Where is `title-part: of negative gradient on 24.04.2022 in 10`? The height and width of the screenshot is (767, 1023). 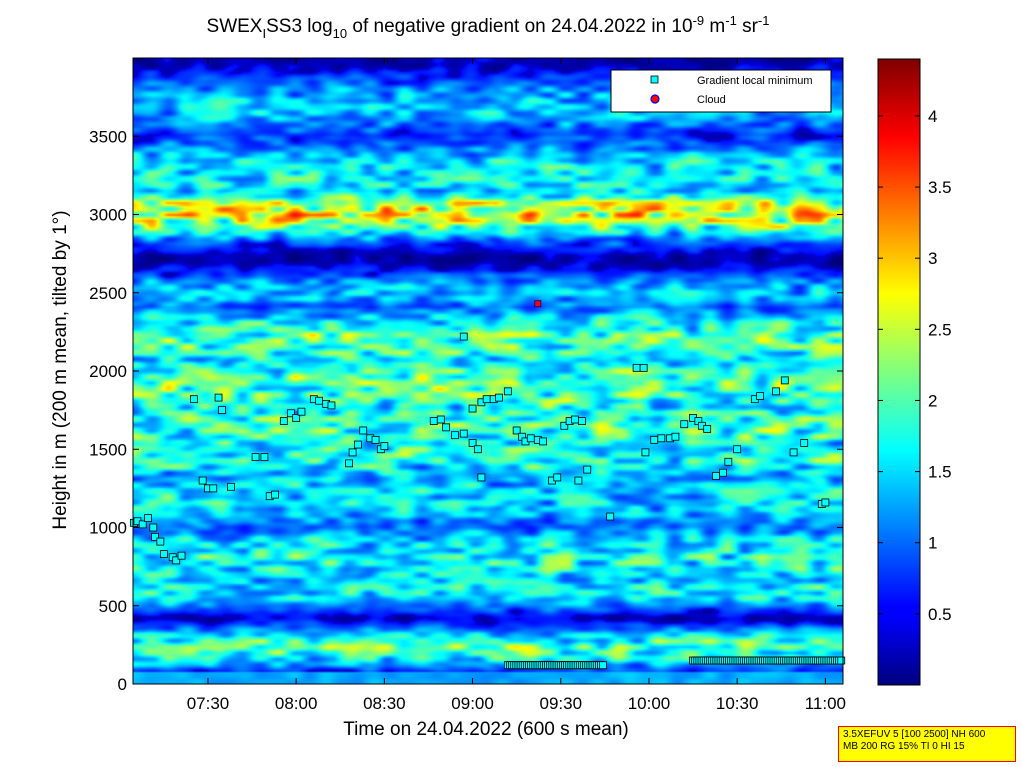
title-part: of negative gradient on 24.04.2022 in 10 is located at coordinates (519, 26).